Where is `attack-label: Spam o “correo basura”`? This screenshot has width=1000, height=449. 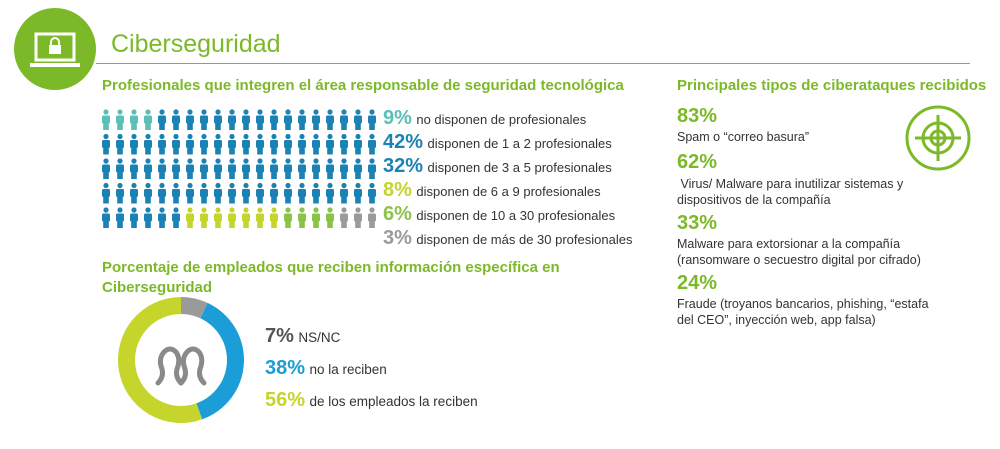 attack-label: Spam o “correo basura” is located at coordinates (743, 137).